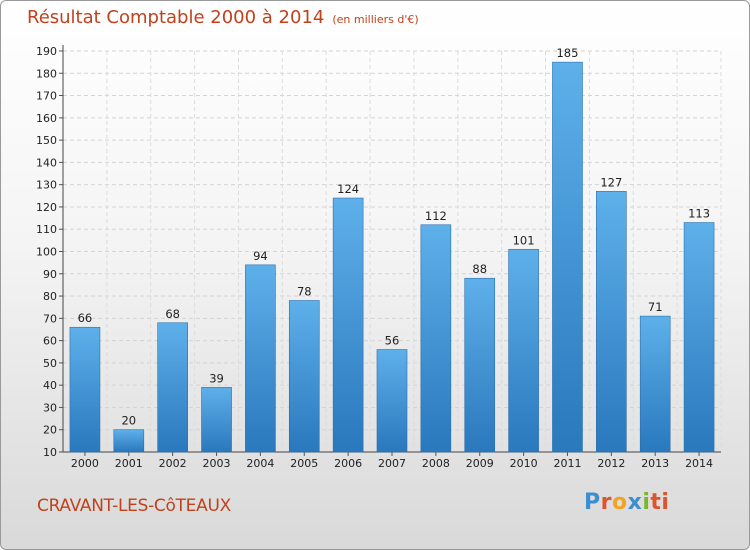 This screenshot has width=750, height=550. I want to click on data-label: 66, so click(85, 318).